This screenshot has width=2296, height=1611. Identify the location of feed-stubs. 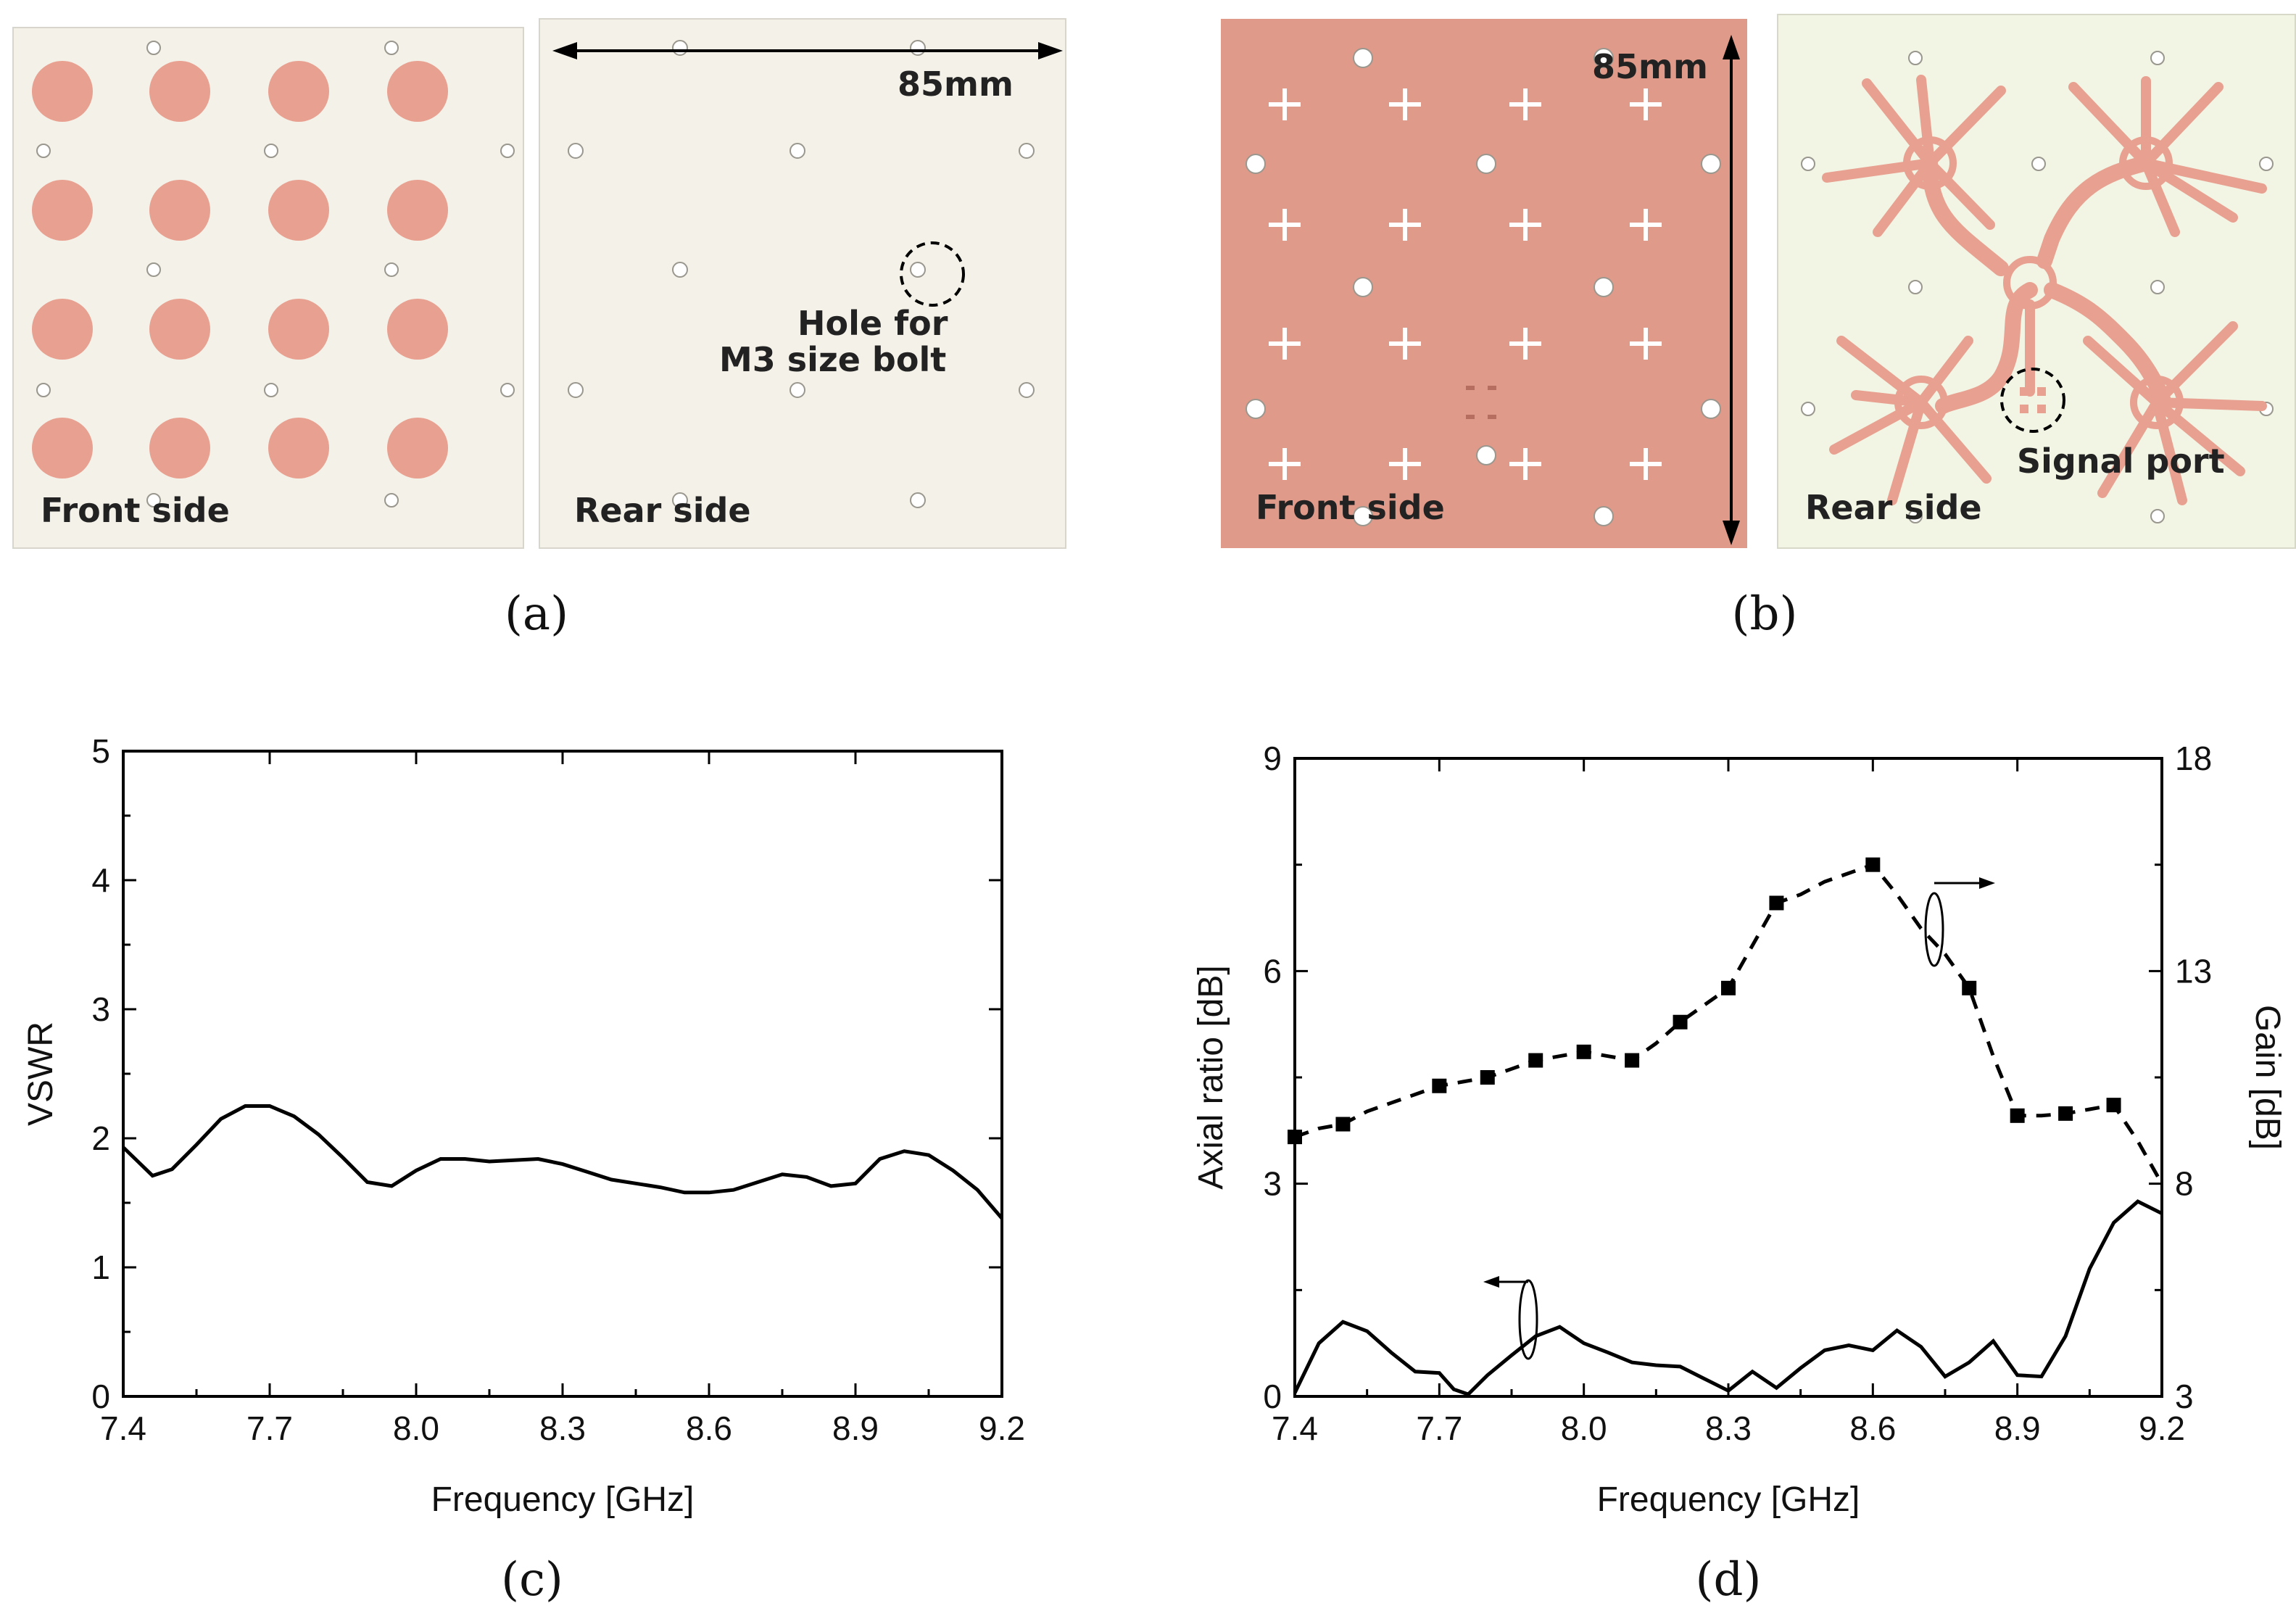
(2044, 290).